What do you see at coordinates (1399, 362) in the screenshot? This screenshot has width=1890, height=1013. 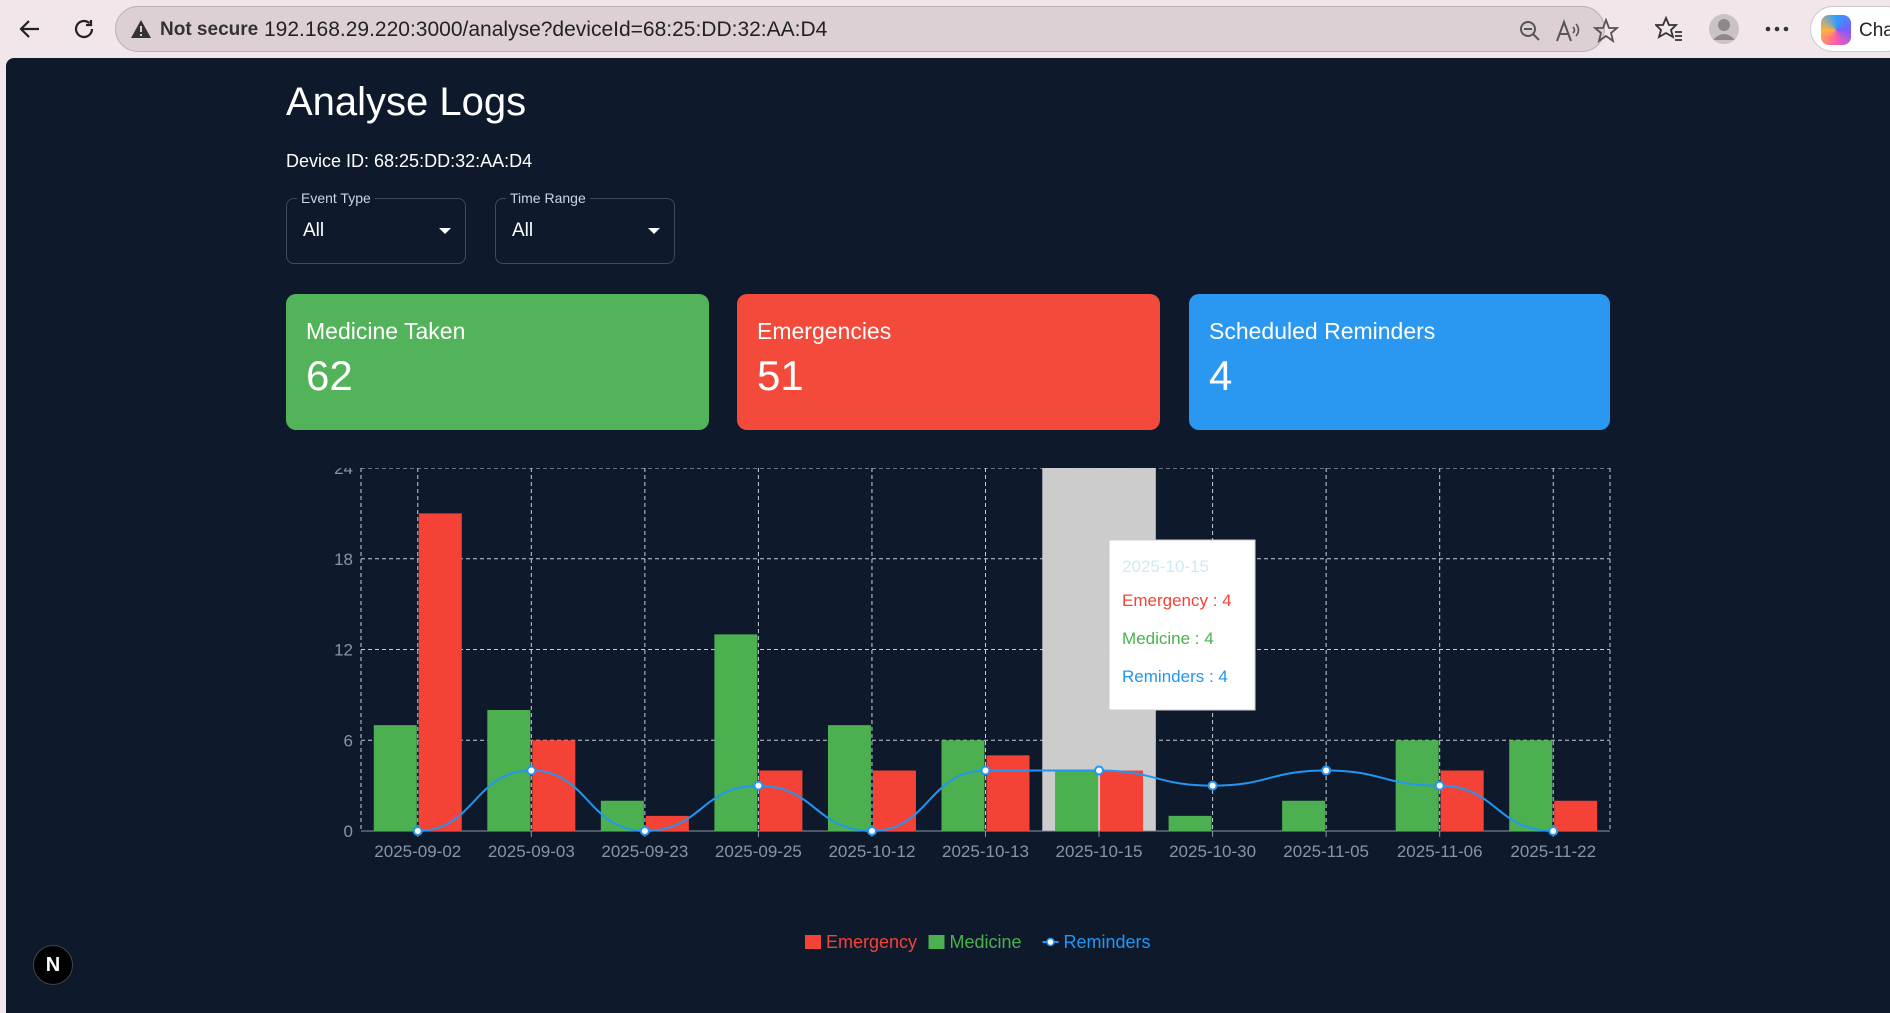 I see `scheduled-reminders-card: Scheduled Reminders 4` at bounding box center [1399, 362].